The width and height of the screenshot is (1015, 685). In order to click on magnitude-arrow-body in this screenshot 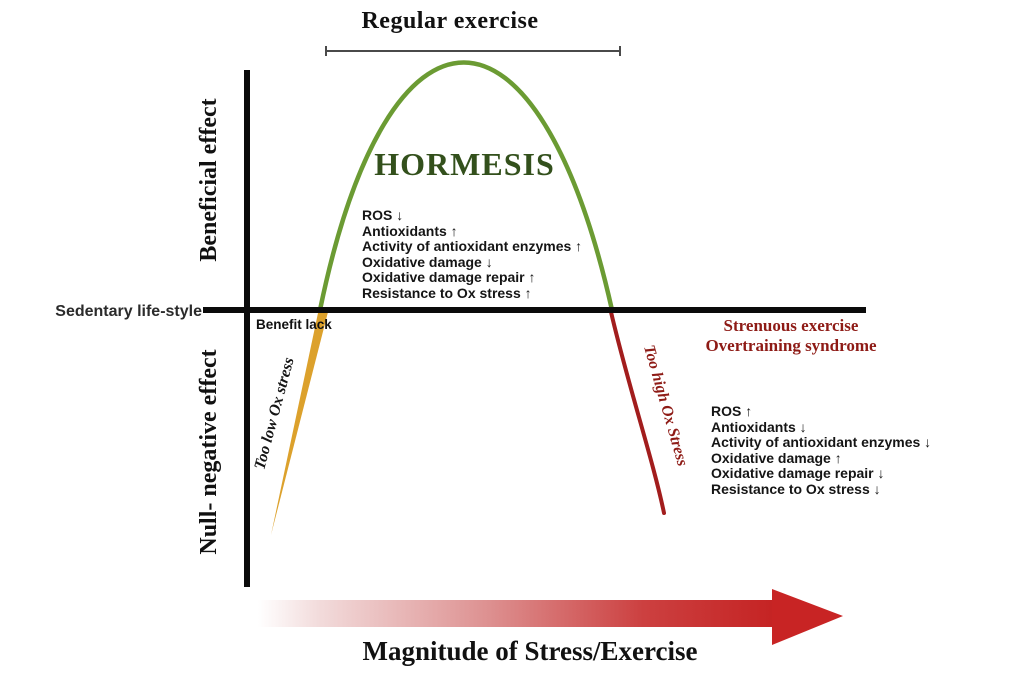, I will do `click(515, 613)`.